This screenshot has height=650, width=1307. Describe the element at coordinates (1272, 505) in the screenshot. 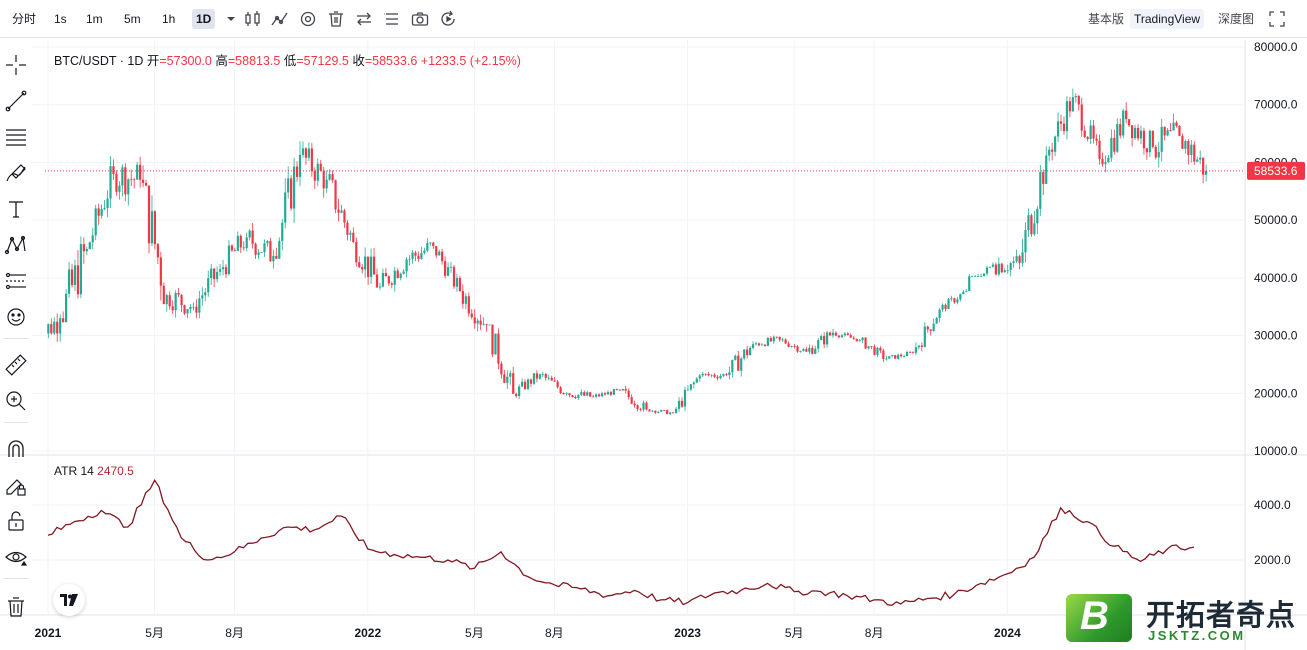

I see `atr-tick-label: 4000.0` at that location.